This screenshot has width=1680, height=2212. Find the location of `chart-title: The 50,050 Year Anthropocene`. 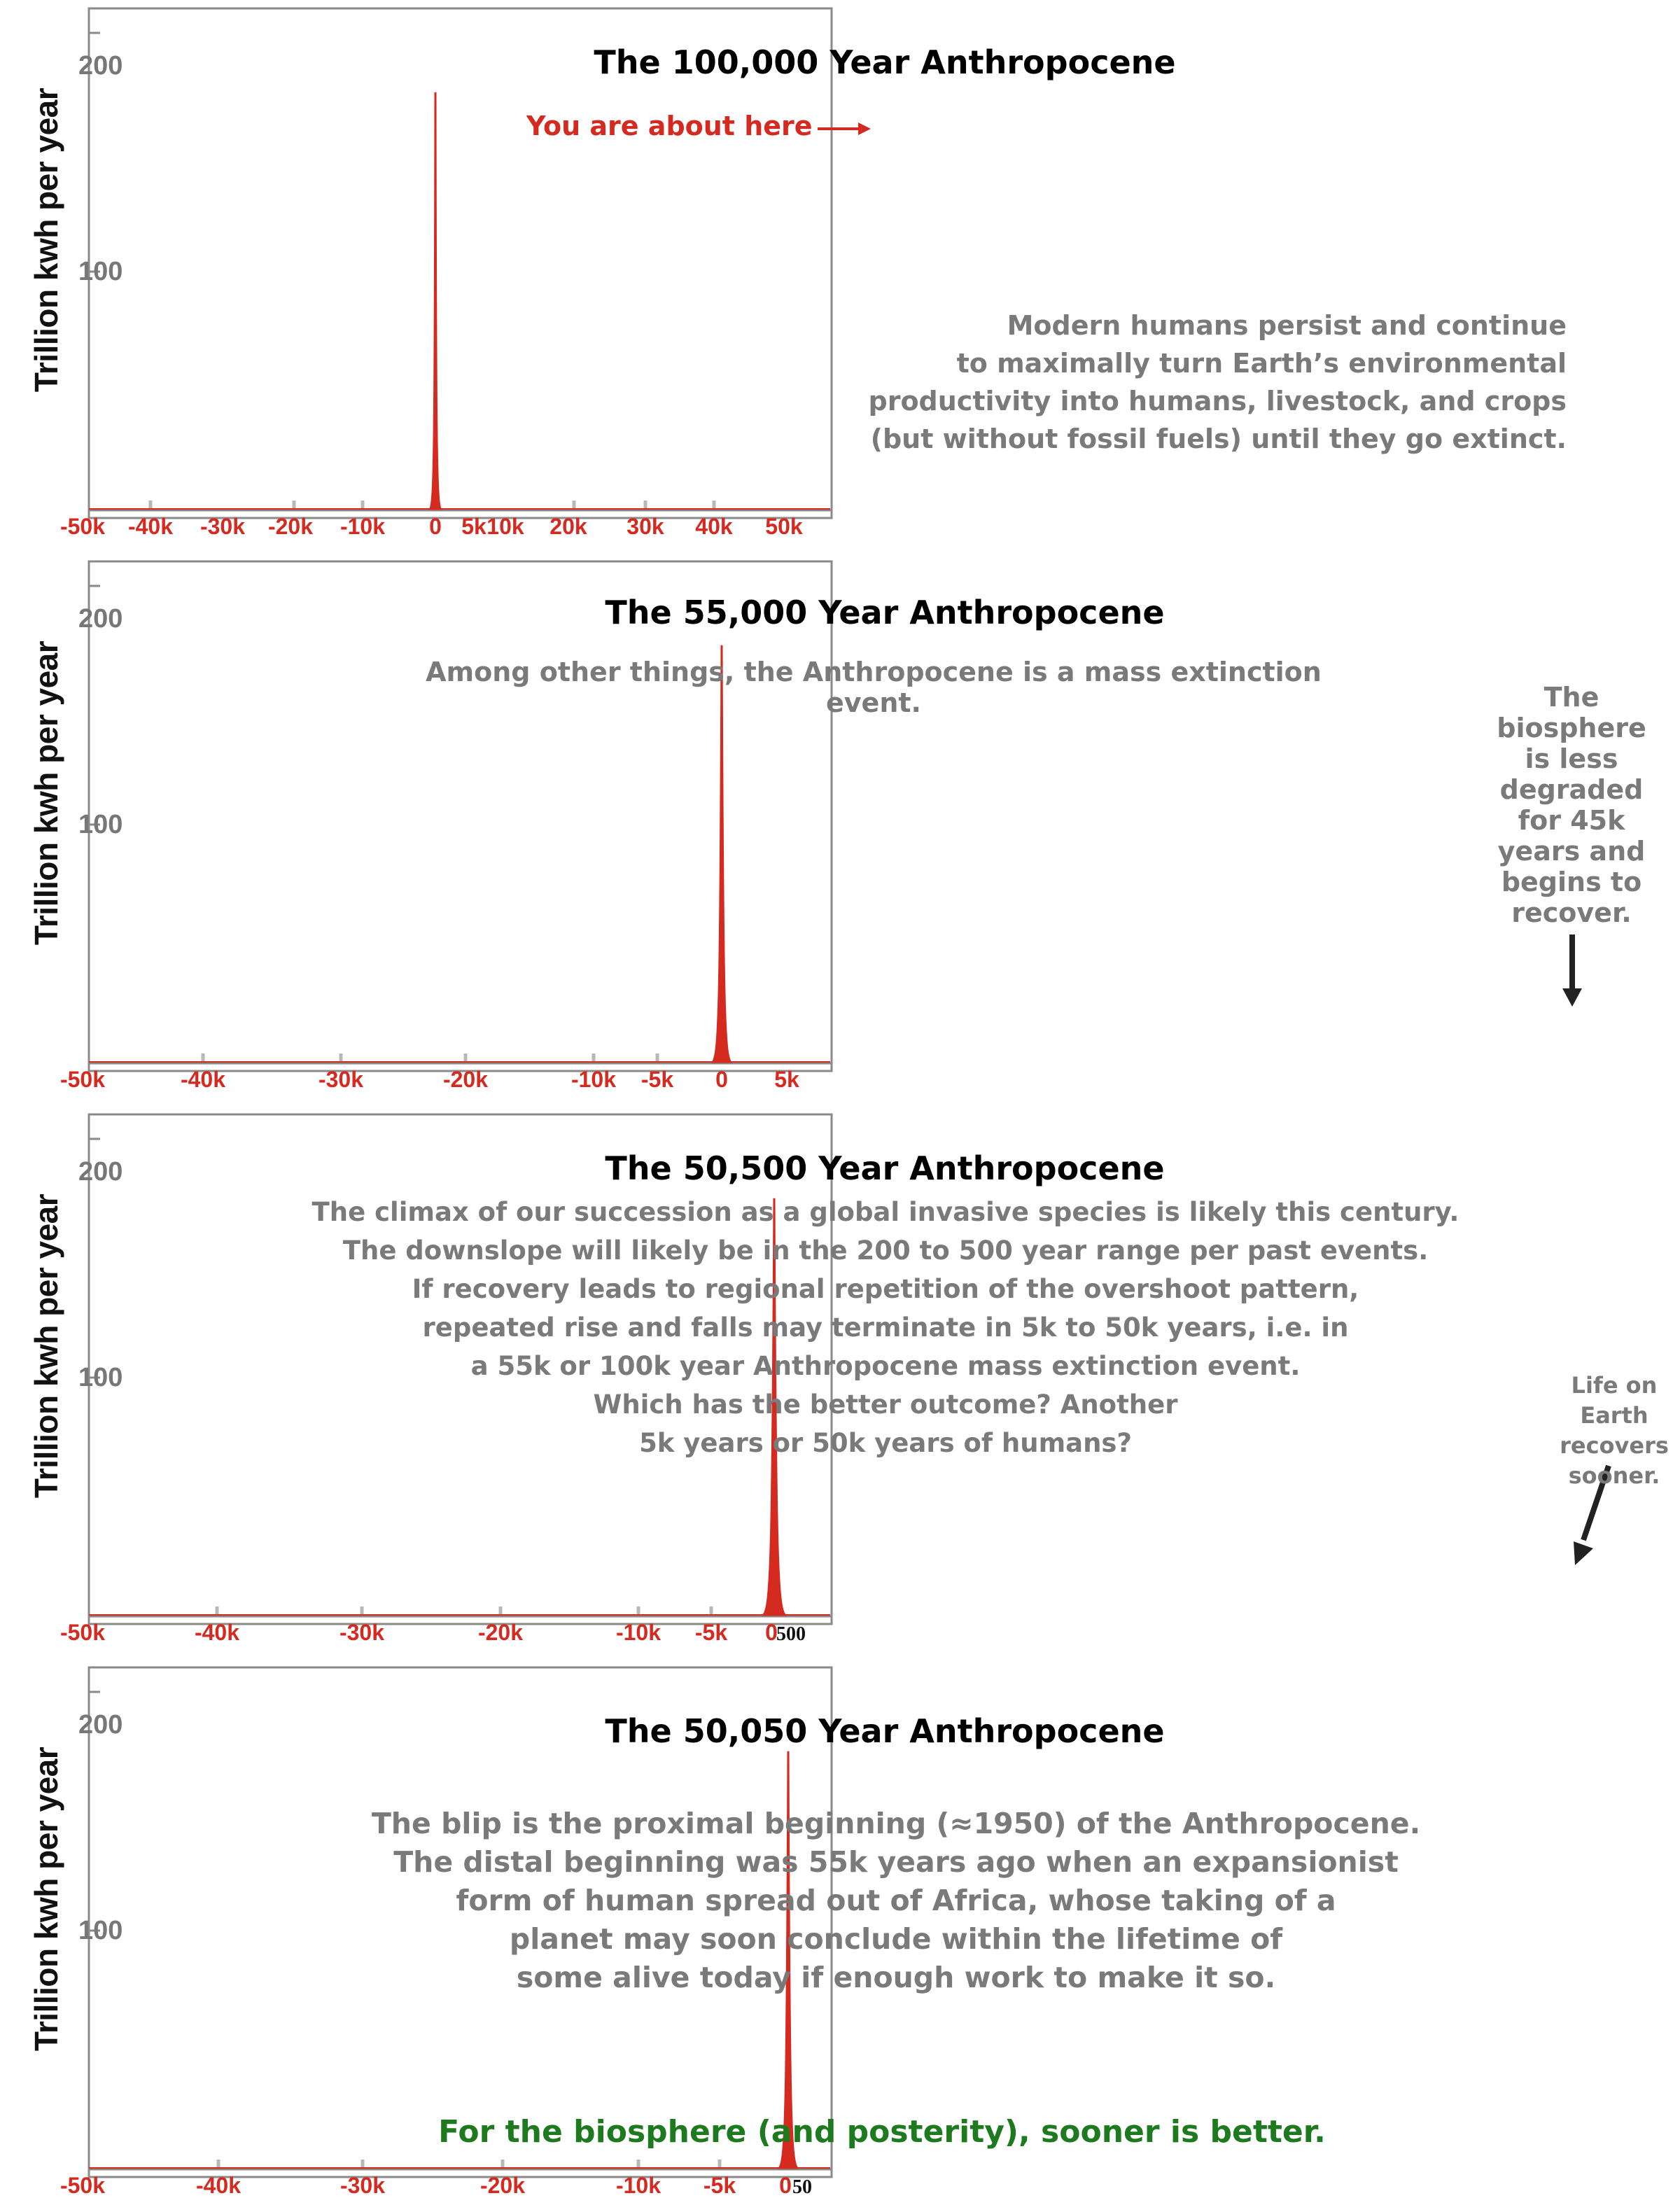

chart-title: The 50,050 Year Anthropocene is located at coordinates (885, 1731).